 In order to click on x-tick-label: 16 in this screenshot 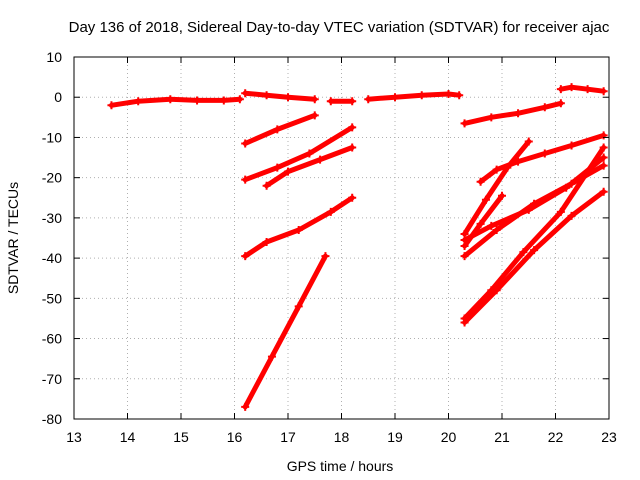, I will do `click(235, 437)`.